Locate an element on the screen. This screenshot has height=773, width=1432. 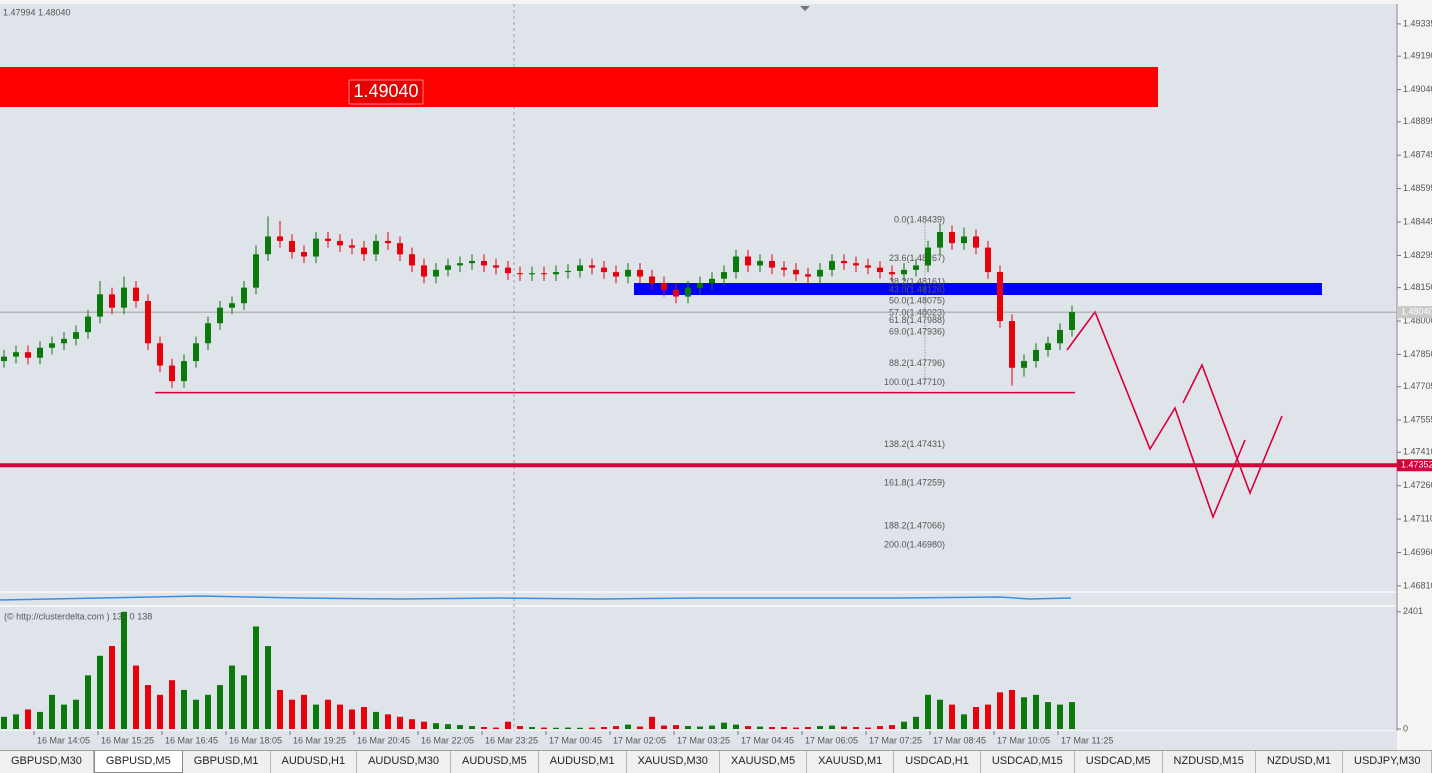
x-tick-label: 16 Mar 22:05 is located at coordinates (447, 740).